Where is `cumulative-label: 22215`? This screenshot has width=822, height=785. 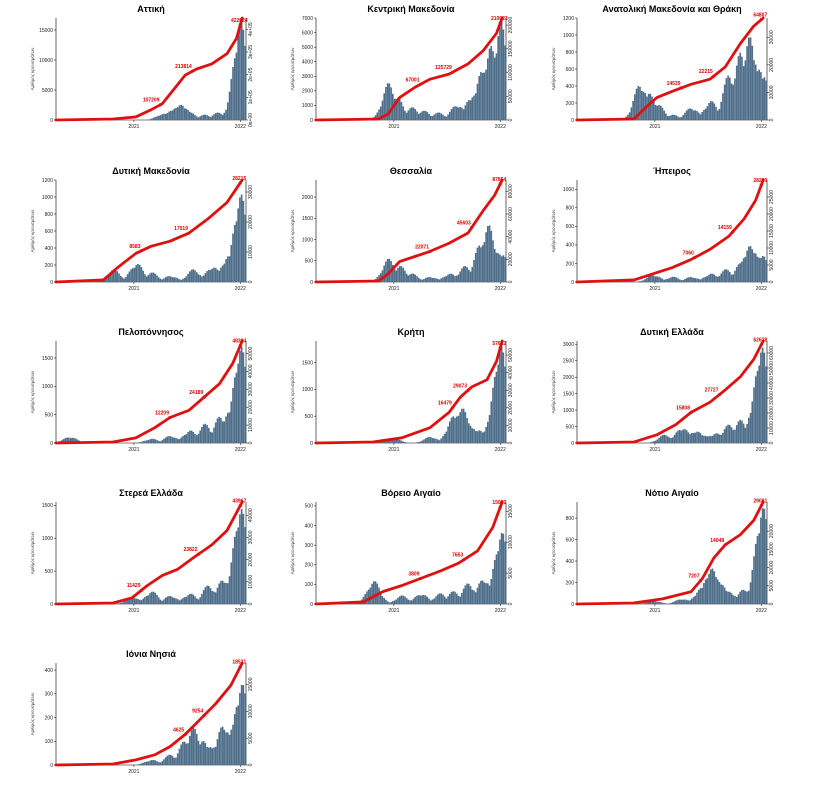
cumulative-label: 22215 is located at coordinates (706, 72).